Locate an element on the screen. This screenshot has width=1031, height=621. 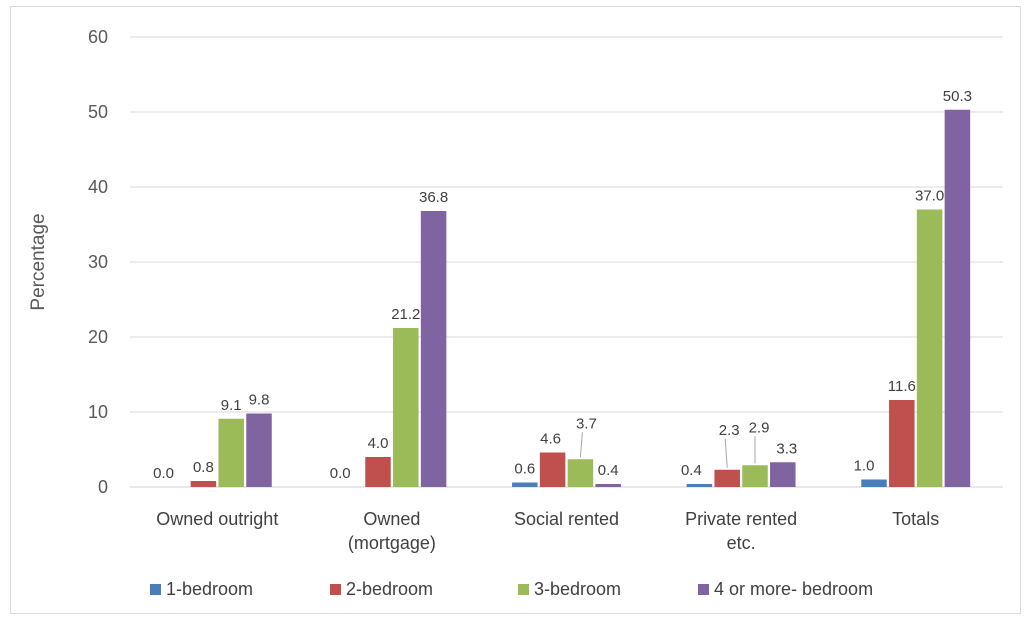
y-tick-label: 0 is located at coordinates (103, 487).